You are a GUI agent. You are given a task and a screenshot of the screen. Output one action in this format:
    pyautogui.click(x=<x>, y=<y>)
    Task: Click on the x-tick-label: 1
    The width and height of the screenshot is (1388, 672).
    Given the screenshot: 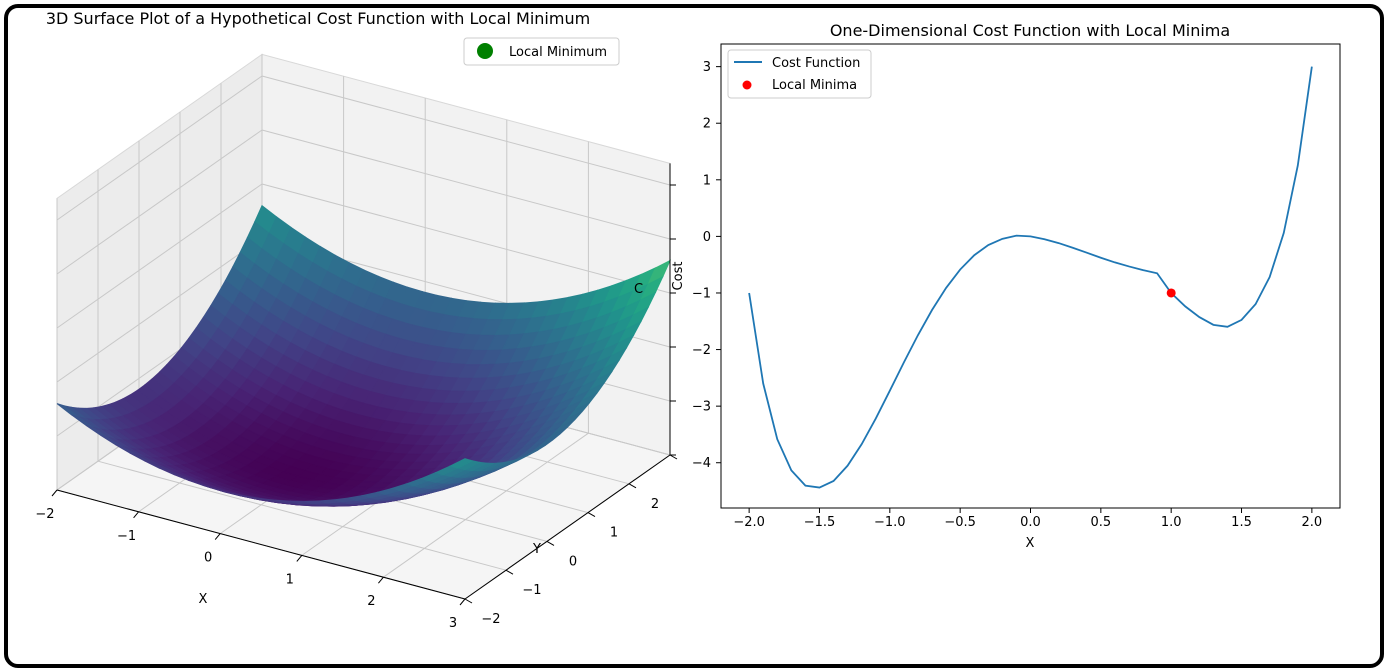 What is the action you would take?
    pyautogui.click(x=290, y=579)
    